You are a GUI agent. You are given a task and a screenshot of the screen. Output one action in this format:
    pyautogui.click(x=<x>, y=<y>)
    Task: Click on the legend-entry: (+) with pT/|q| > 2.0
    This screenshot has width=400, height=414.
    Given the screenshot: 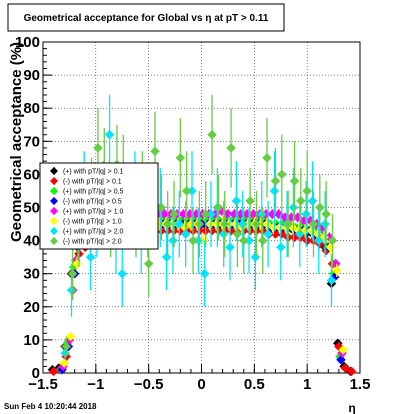 What is the action you would take?
    pyautogui.click(x=87, y=231)
    